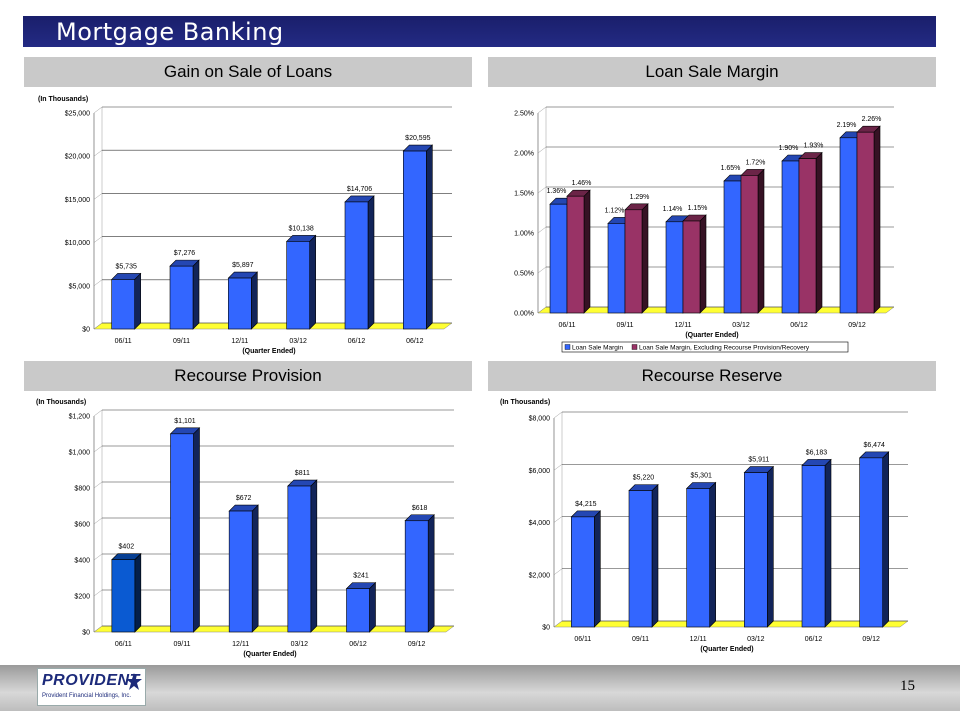 This screenshot has height=720, width=960. What do you see at coordinates (872, 119) in the screenshot?
I see `data-label: 2.26%` at bounding box center [872, 119].